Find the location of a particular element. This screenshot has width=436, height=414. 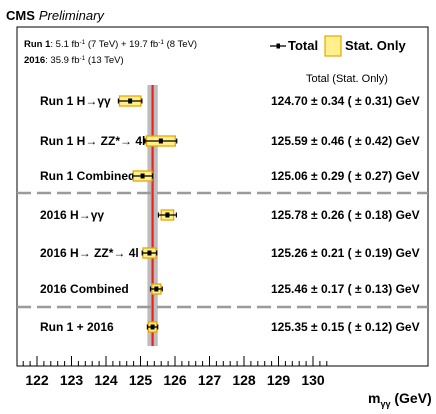

column-header: Total (Stat. Only) is located at coordinates (347, 79).